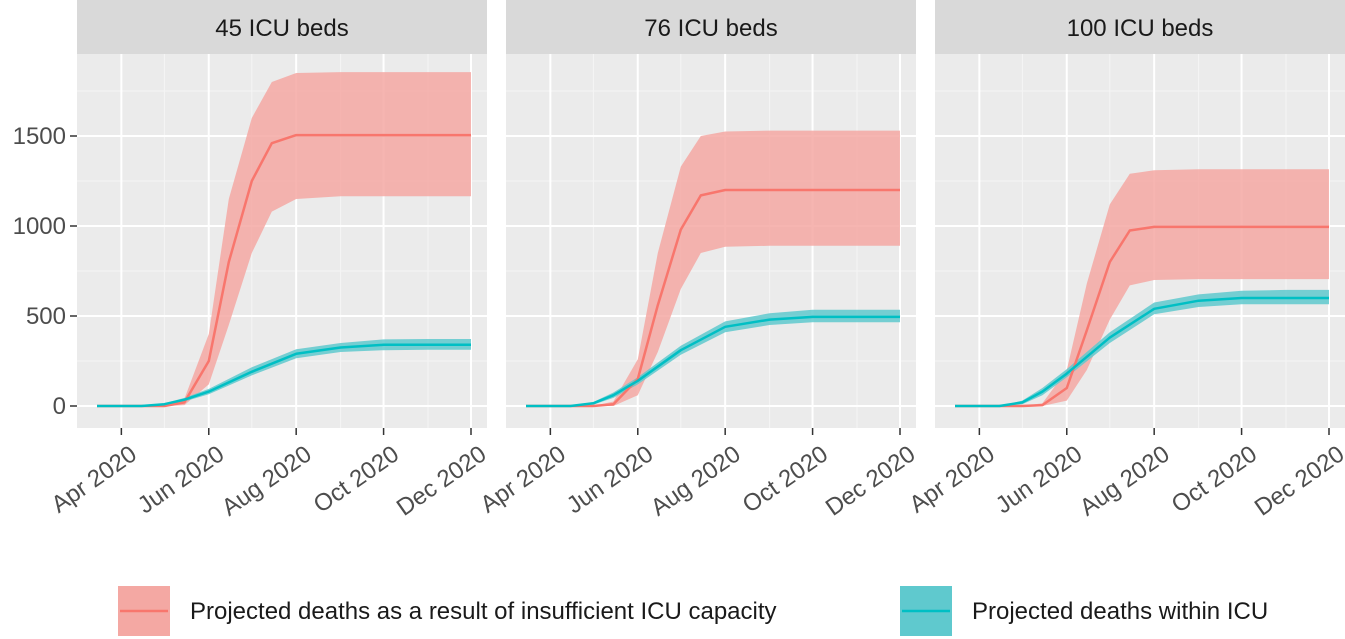  I want to click on facet-title: 100 ICU beds, so click(1140, 28).